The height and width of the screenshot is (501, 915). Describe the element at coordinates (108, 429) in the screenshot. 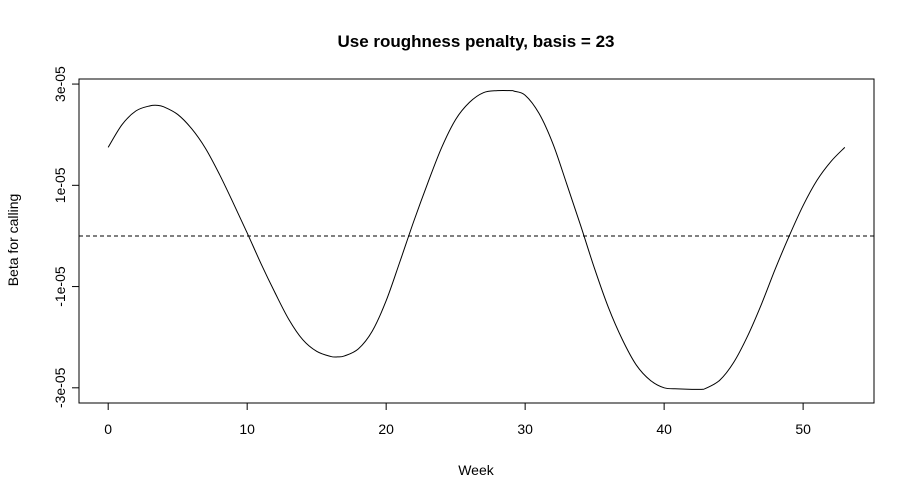

I see `x-tick-label: 0` at that location.